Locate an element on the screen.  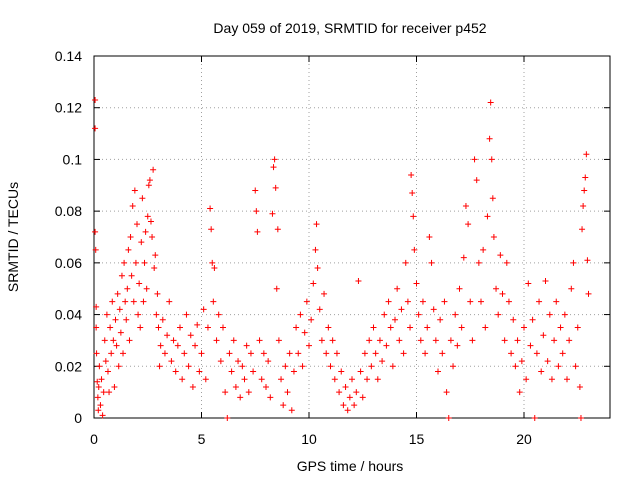
y-tick-label: 0.08 is located at coordinates (68, 211).